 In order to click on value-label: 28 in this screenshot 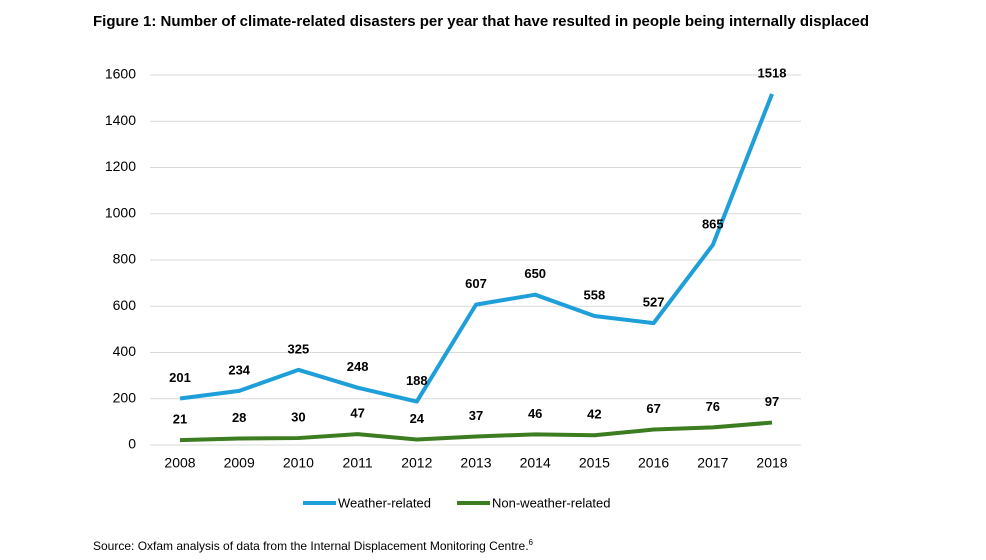, I will do `click(239, 417)`.